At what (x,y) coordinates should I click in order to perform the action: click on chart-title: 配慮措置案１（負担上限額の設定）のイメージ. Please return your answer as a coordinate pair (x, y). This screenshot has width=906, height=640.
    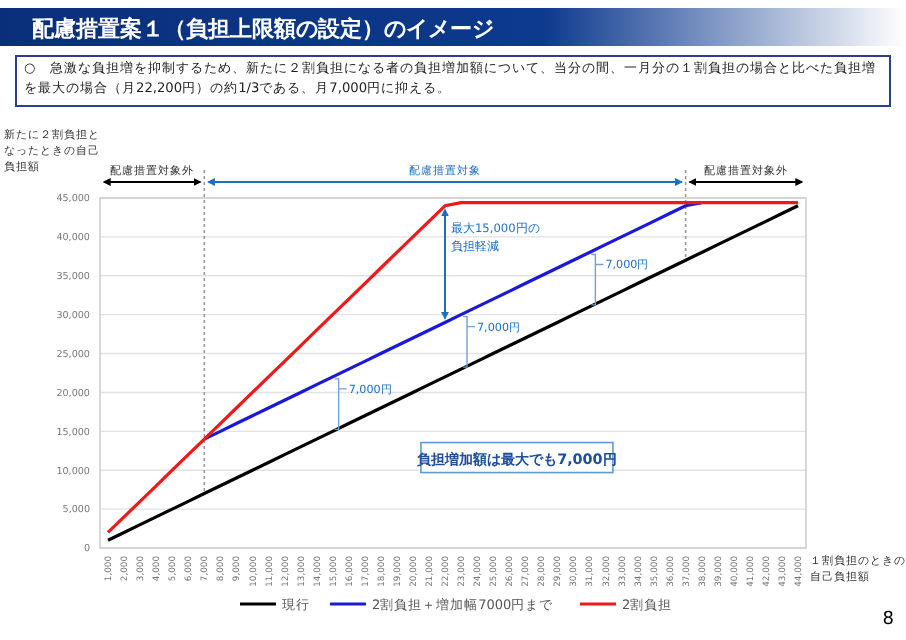
    Looking at the image, I should click on (263, 29).